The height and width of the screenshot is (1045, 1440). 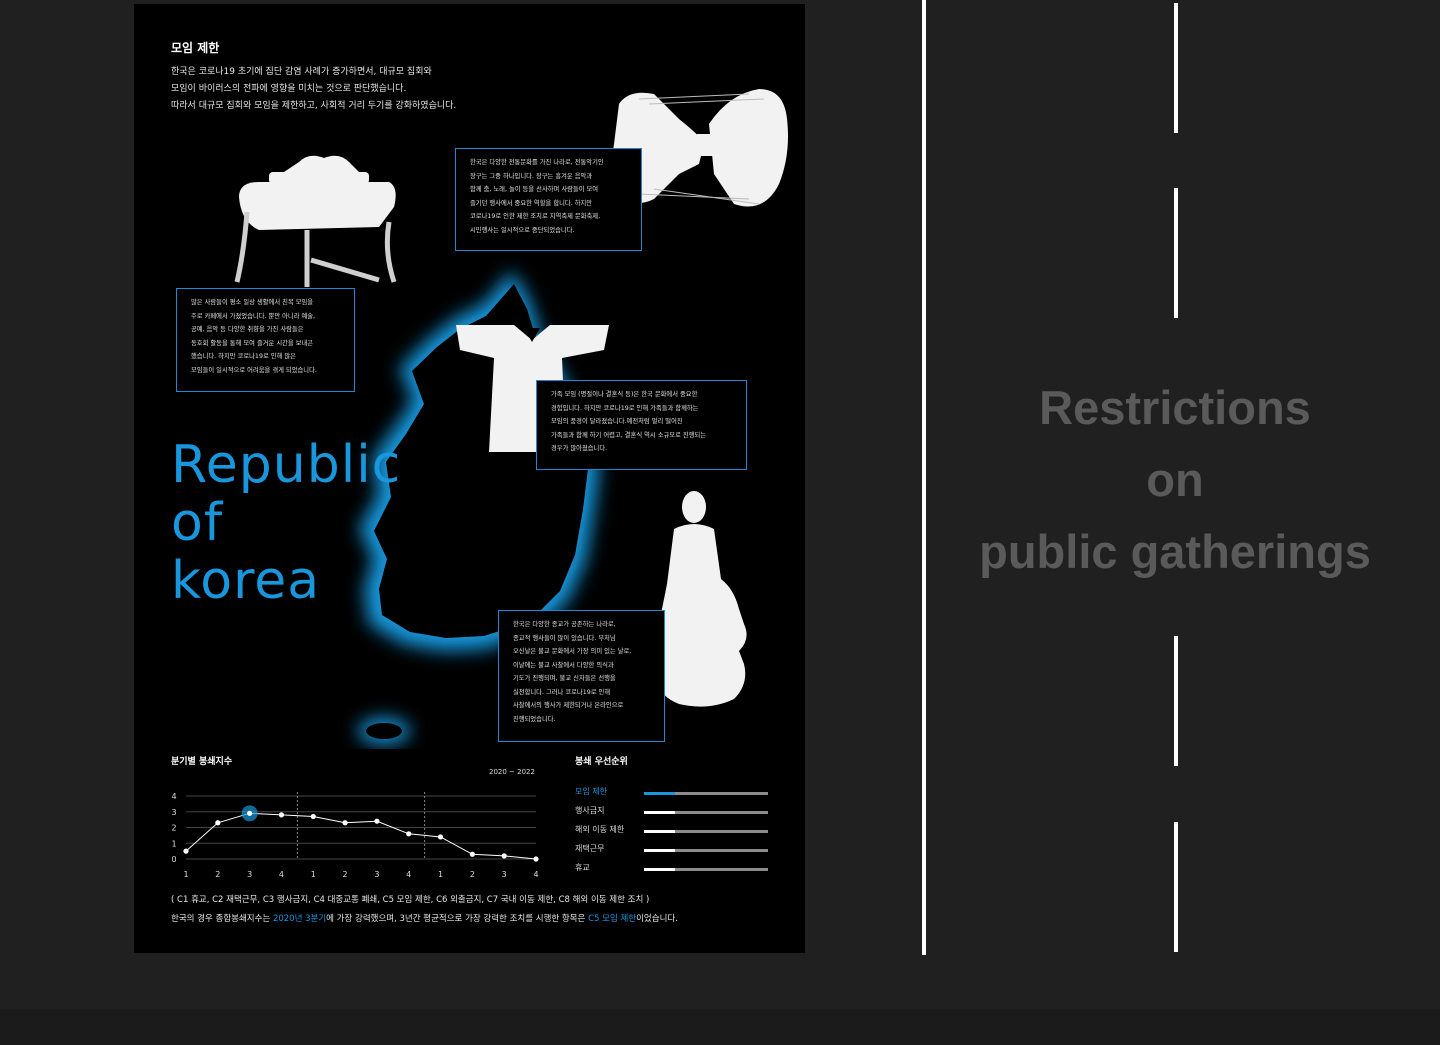 I want to click on ranking-label: 행사금지, so click(x=590, y=810).